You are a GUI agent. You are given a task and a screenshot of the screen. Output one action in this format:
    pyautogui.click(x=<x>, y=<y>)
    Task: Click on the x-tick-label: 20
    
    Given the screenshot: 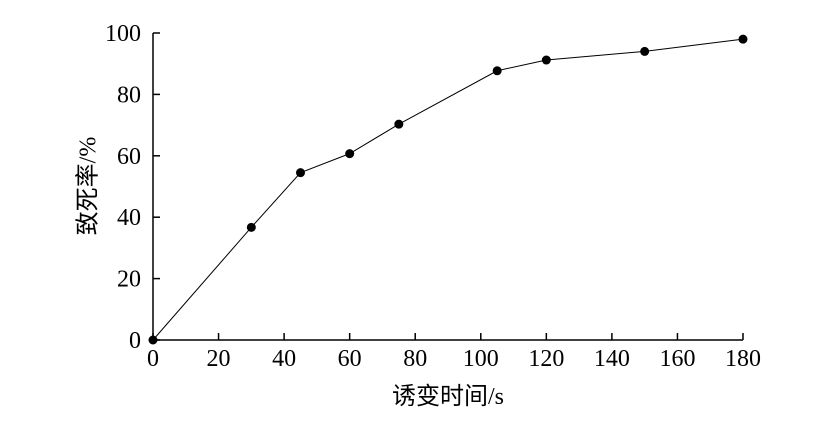 What is the action you would take?
    pyautogui.click(x=219, y=359)
    